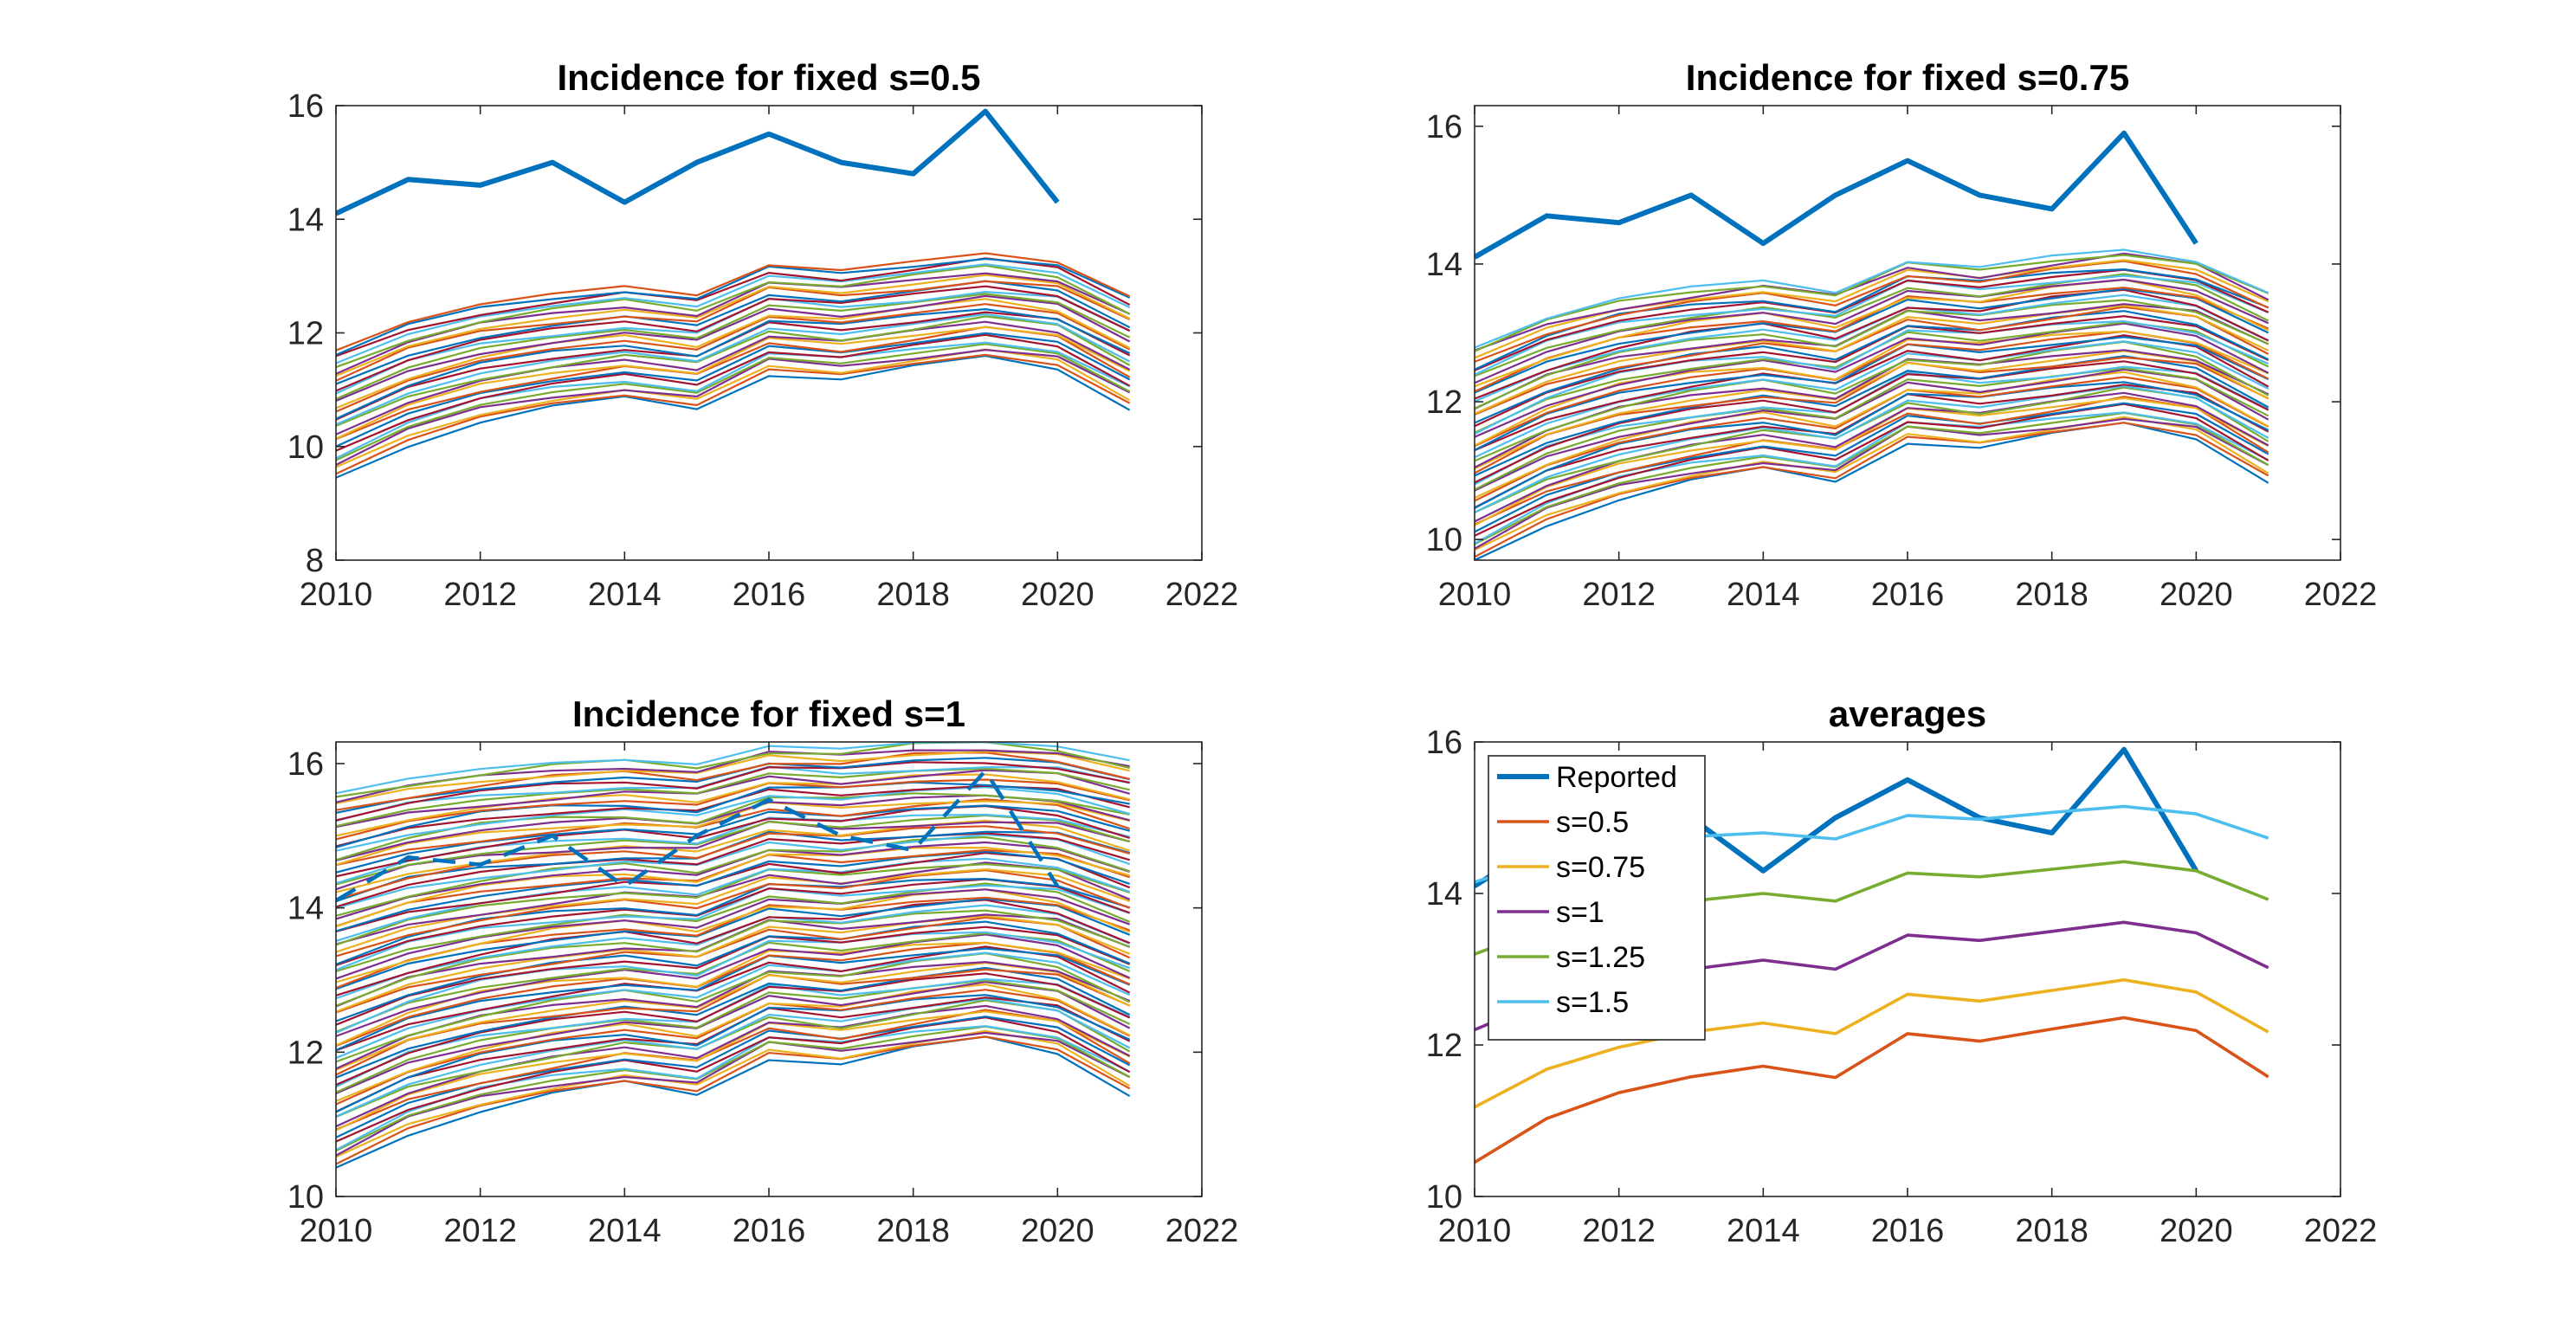 The width and height of the screenshot is (2576, 1335). I want to click on panel-title: Incidence for fixed s=1, so click(768, 714).